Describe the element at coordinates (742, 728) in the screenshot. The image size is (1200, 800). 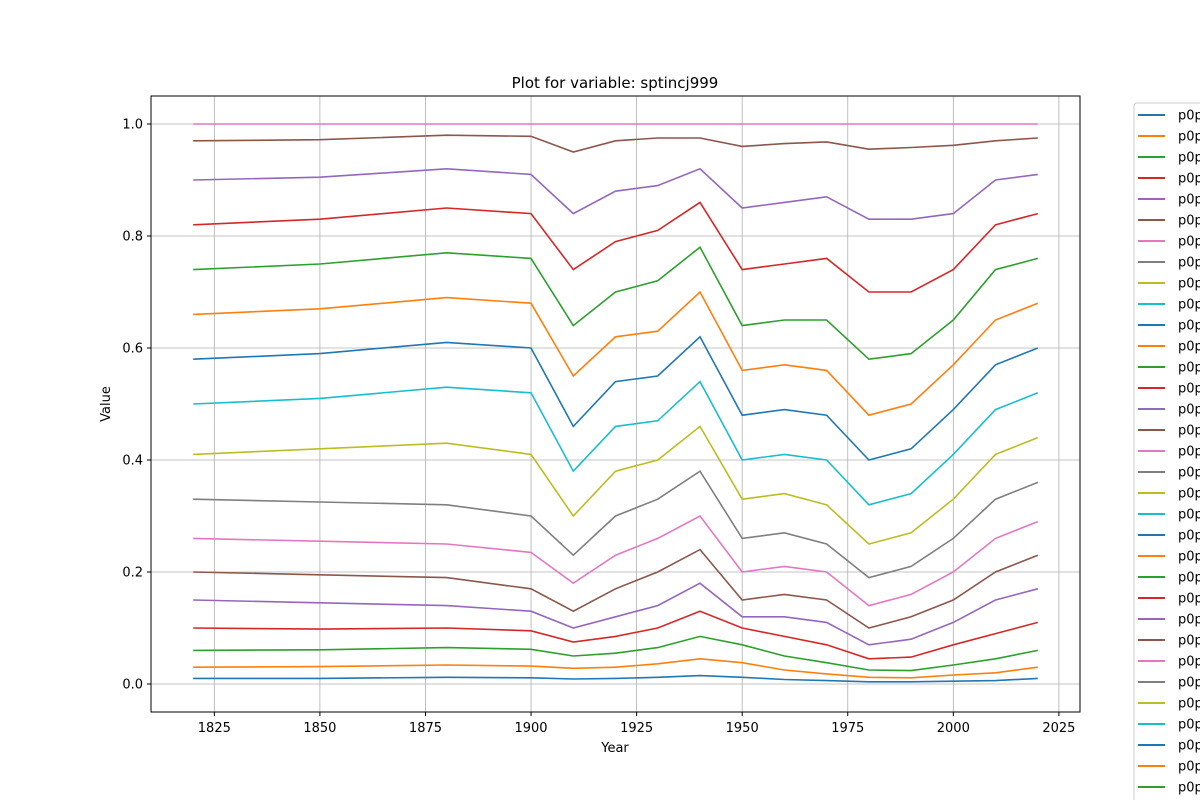
I see `x-tick-label: 1950` at that location.